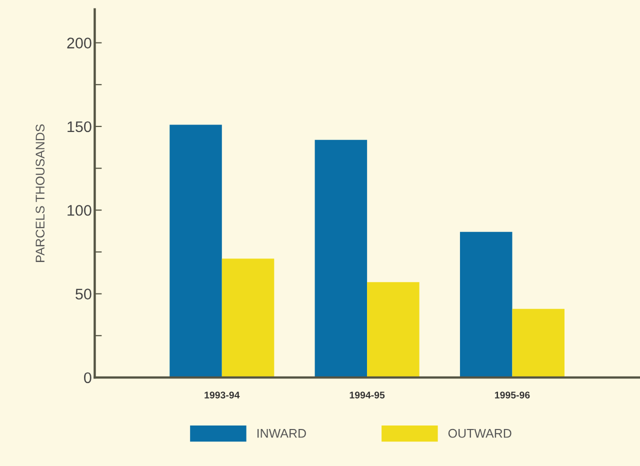  Describe the element at coordinates (40, 193) in the screenshot. I see `y-axis-title: PARCELS THOUSANDS` at that location.